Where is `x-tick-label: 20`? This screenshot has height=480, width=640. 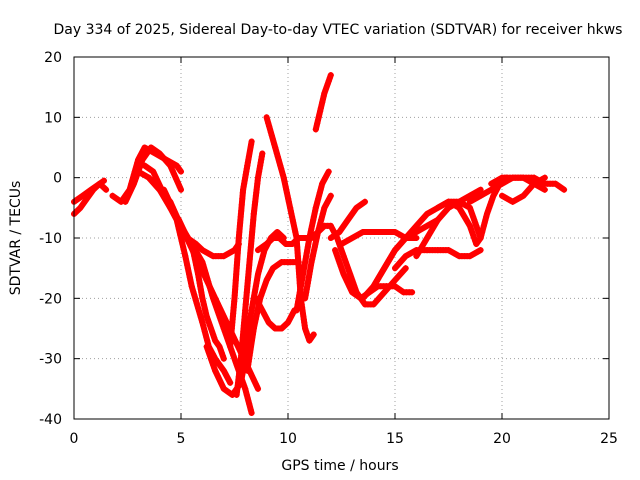 x-tick-label: 20 is located at coordinates (502, 439).